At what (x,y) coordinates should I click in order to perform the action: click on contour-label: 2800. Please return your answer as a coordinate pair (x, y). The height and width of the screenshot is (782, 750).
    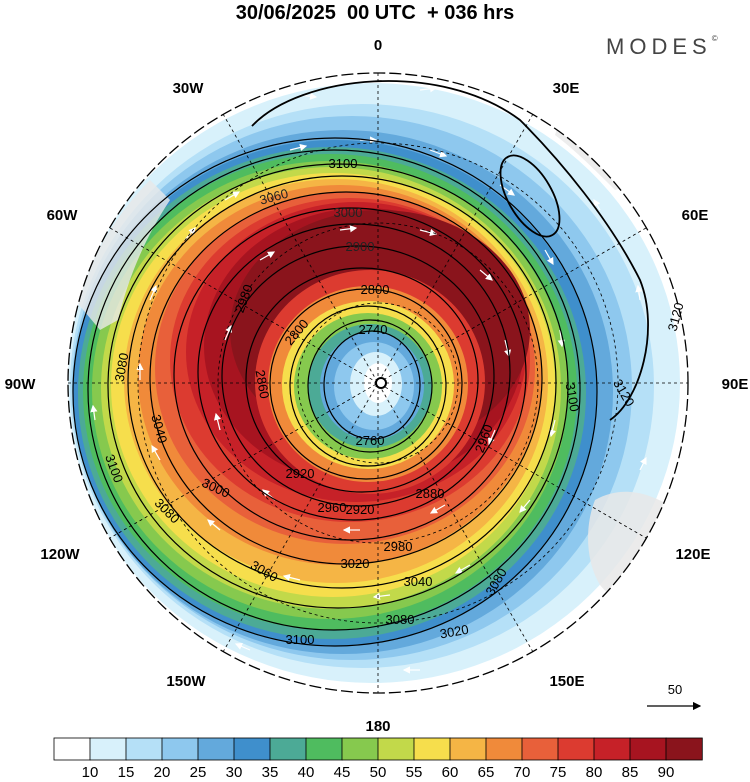
    Looking at the image, I should click on (375, 289).